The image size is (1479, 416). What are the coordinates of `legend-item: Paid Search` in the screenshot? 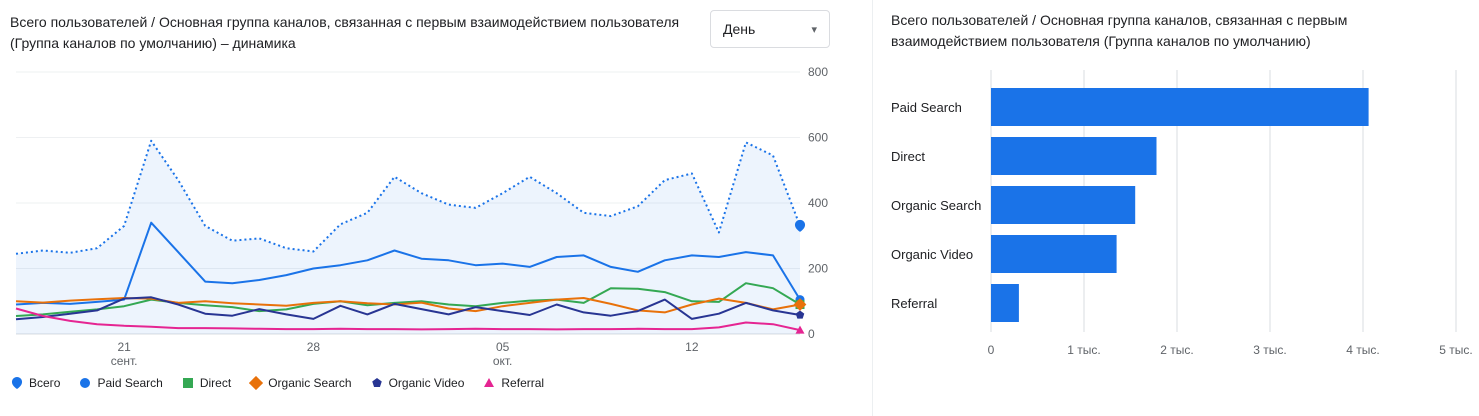 It's located at (120, 383).